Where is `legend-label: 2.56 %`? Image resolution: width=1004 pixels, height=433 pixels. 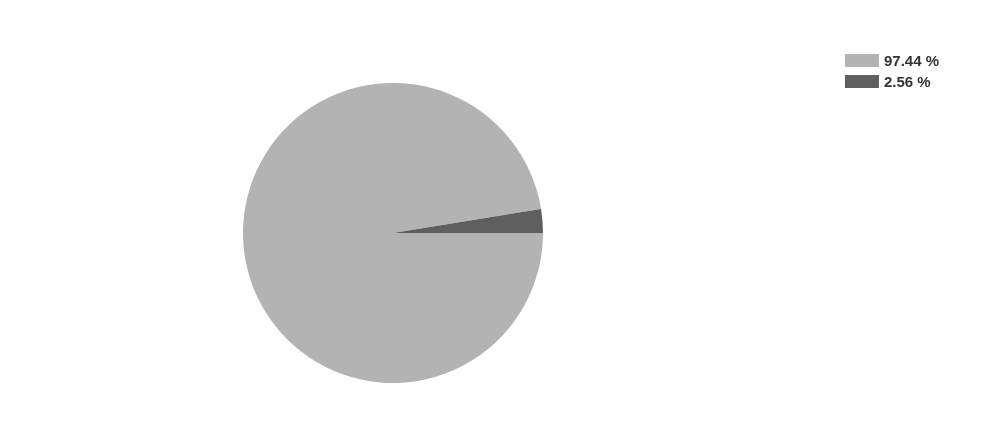
legend-label: 2.56 % is located at coordinates (907, 81).